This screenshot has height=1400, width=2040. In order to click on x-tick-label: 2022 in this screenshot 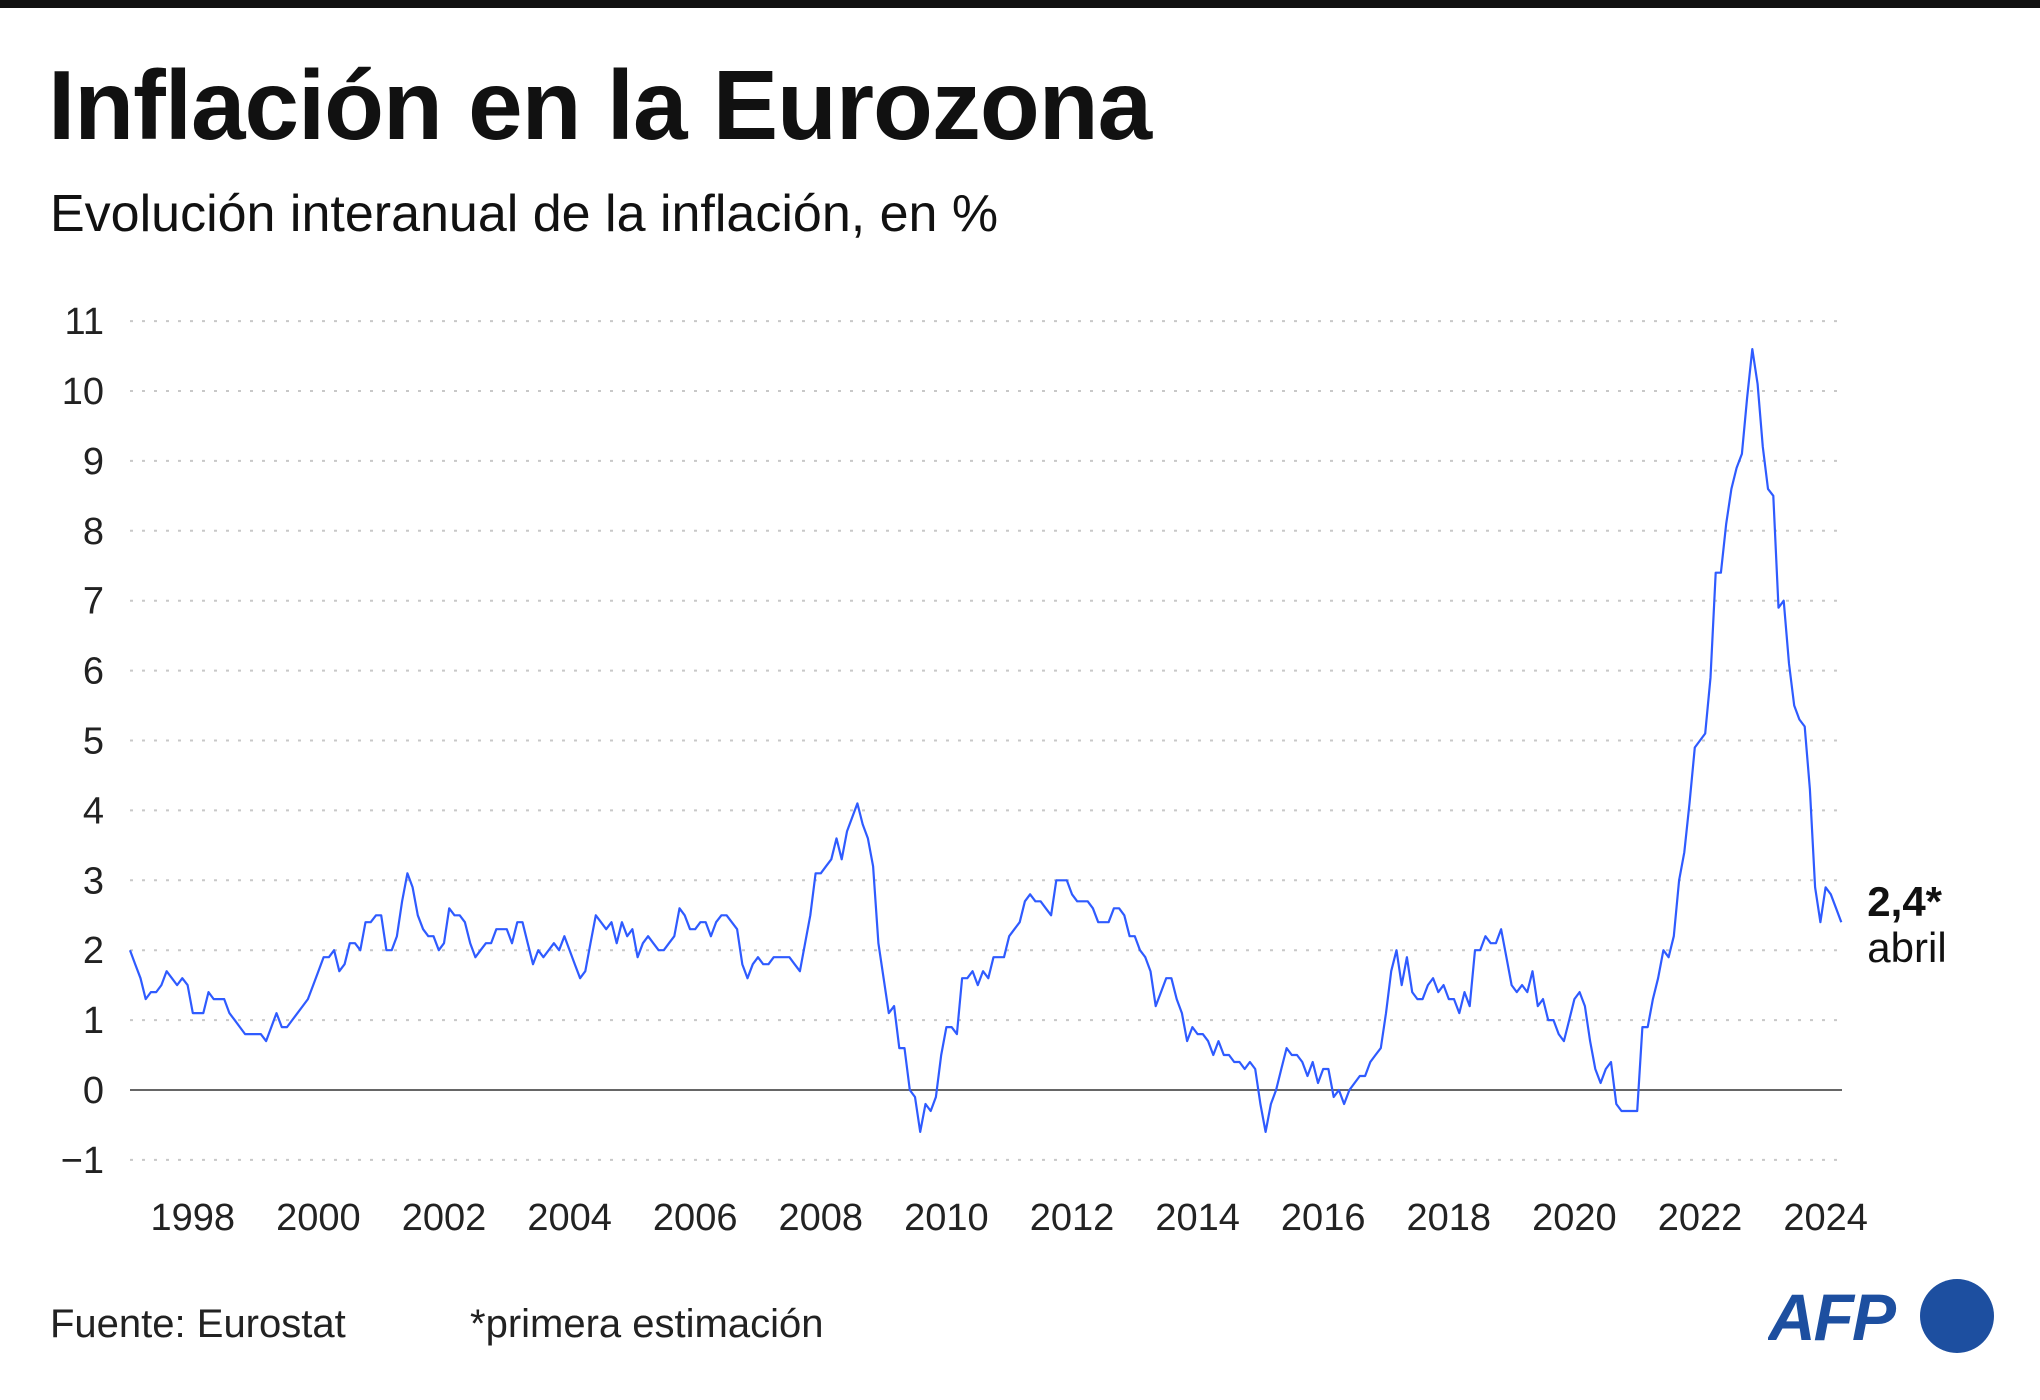, I will do `click(1700, 1218)`.